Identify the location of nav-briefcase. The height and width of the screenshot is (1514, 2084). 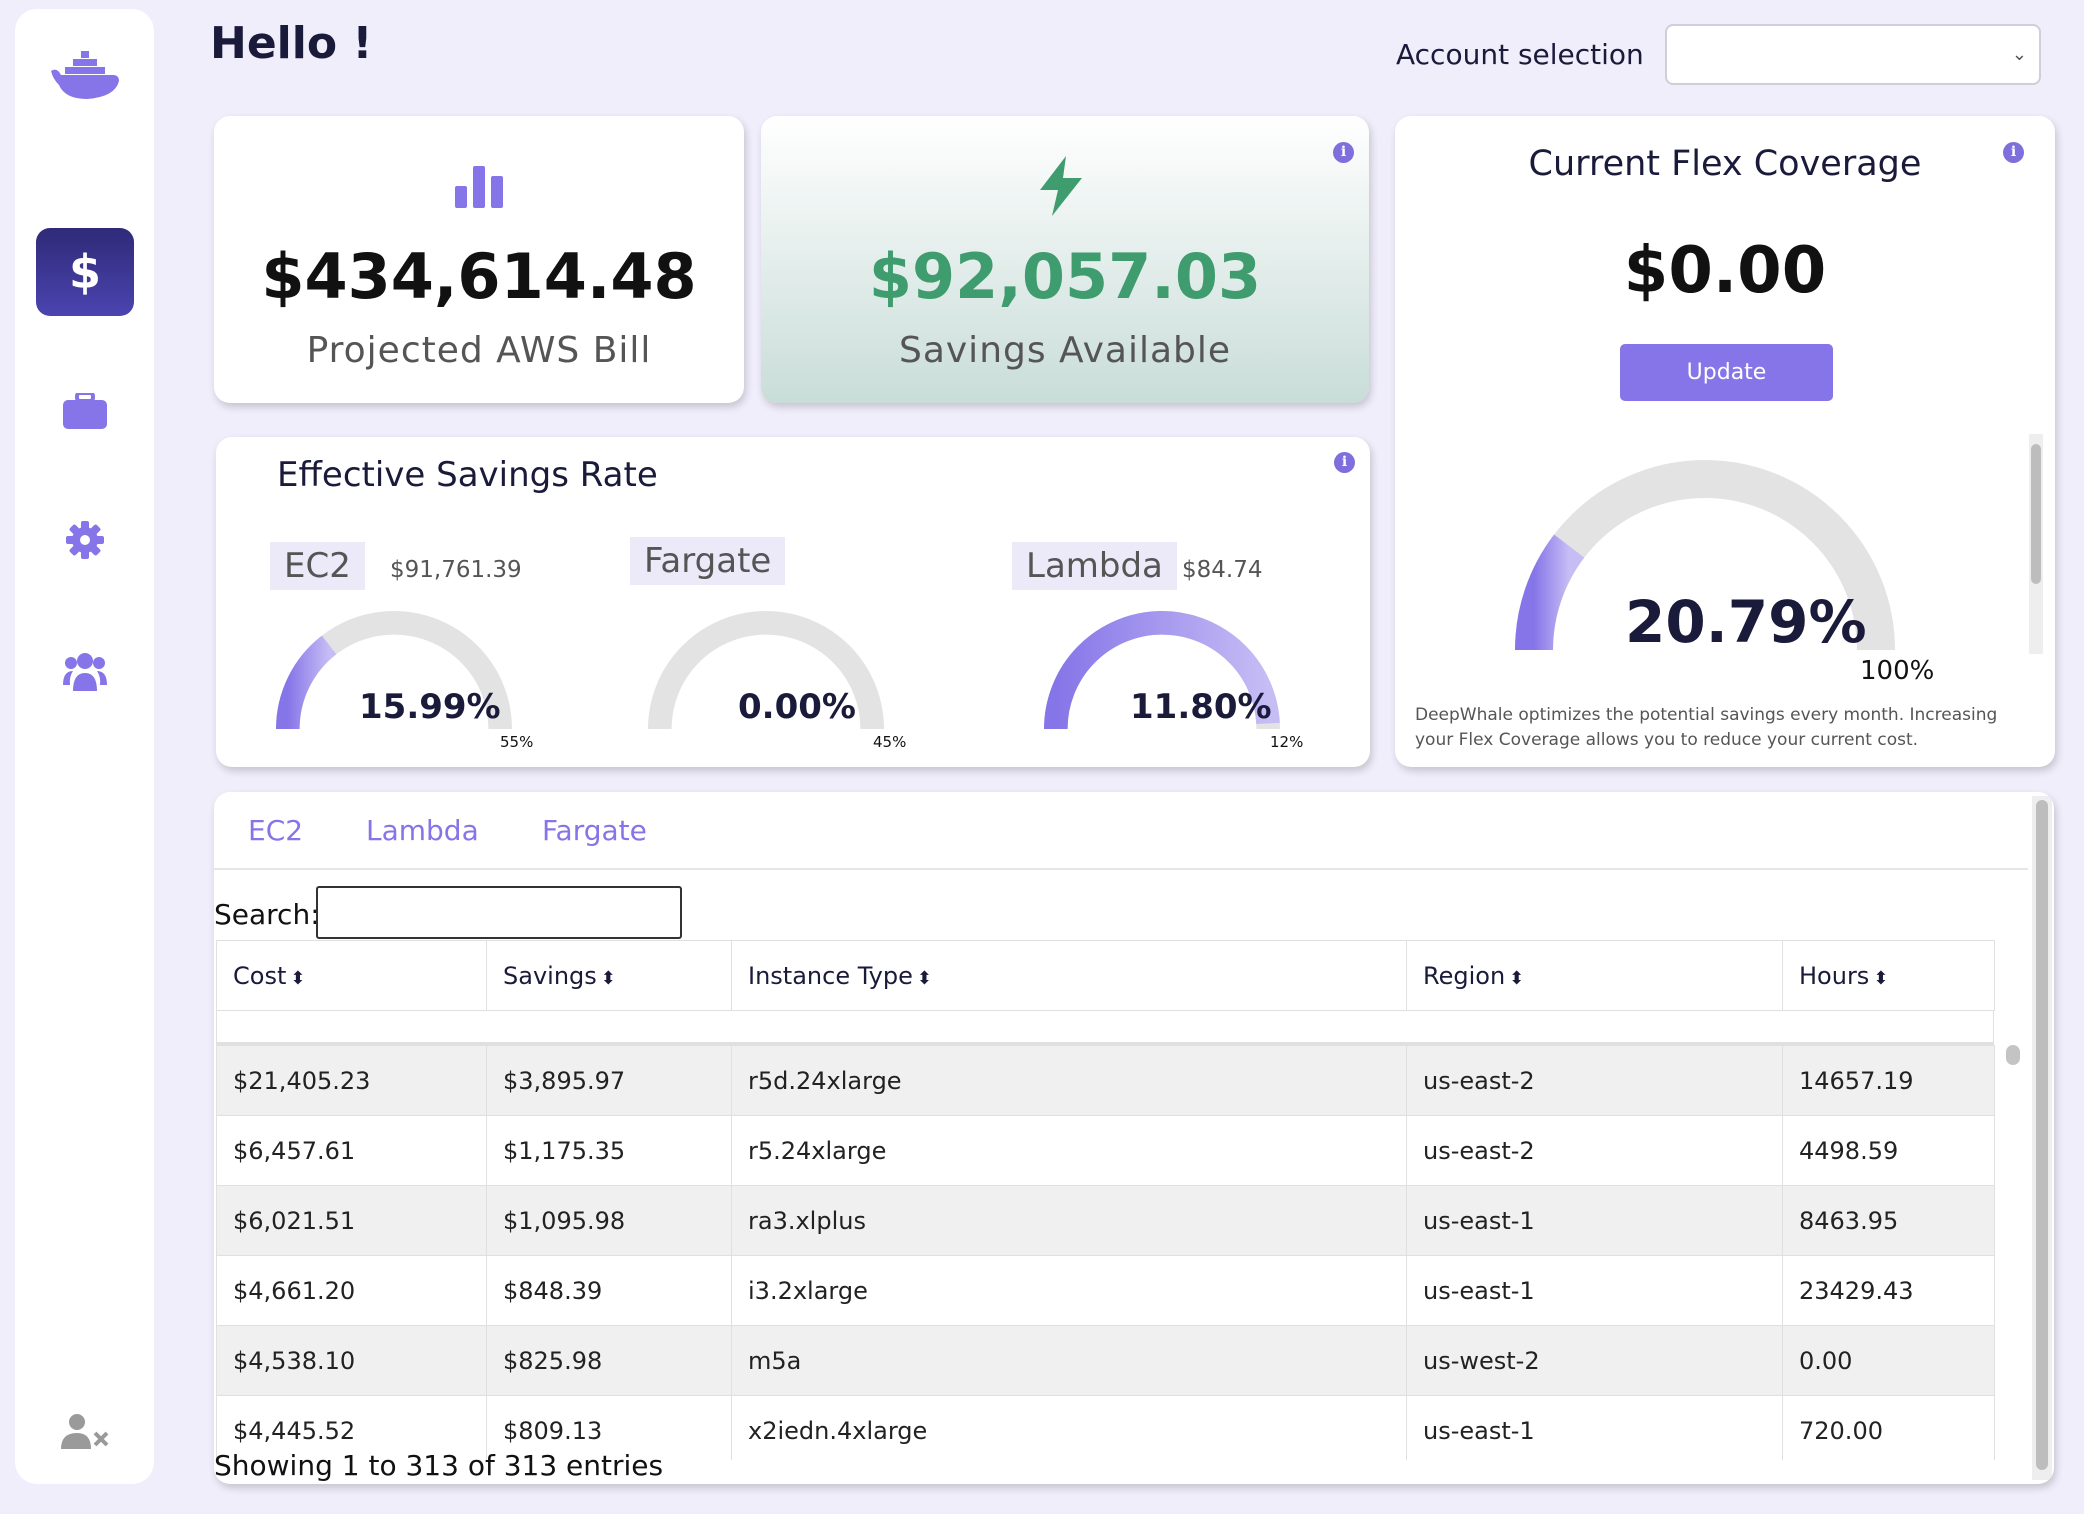
(85, 411).